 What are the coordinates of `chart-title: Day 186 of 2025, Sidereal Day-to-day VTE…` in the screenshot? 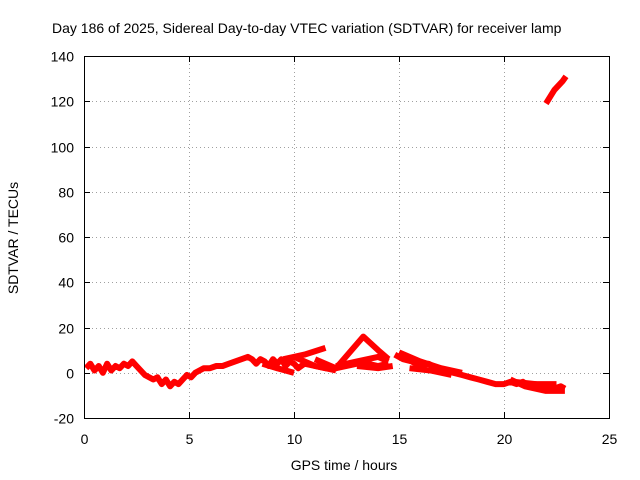 It's located at (307, 28).